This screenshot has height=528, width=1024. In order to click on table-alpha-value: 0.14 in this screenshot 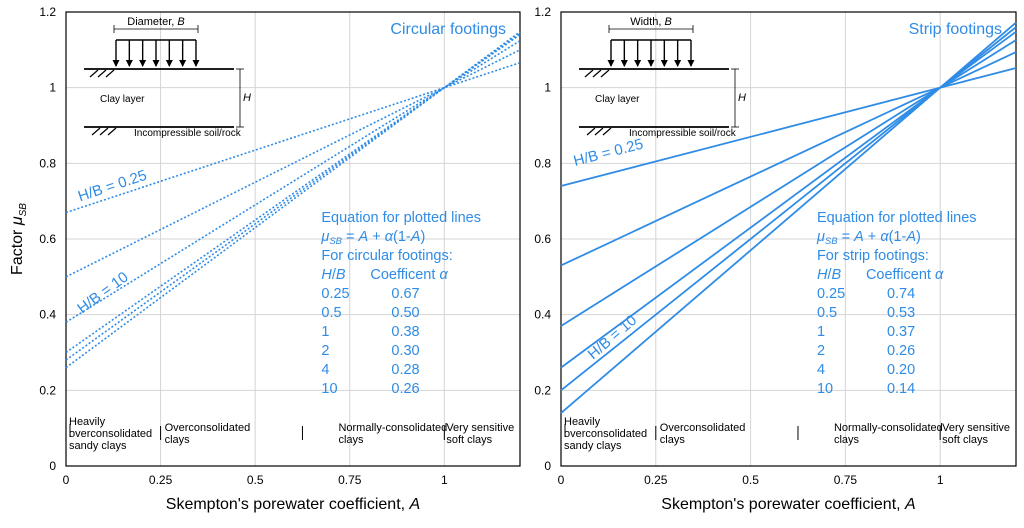, I will do `click(901, 389)`.